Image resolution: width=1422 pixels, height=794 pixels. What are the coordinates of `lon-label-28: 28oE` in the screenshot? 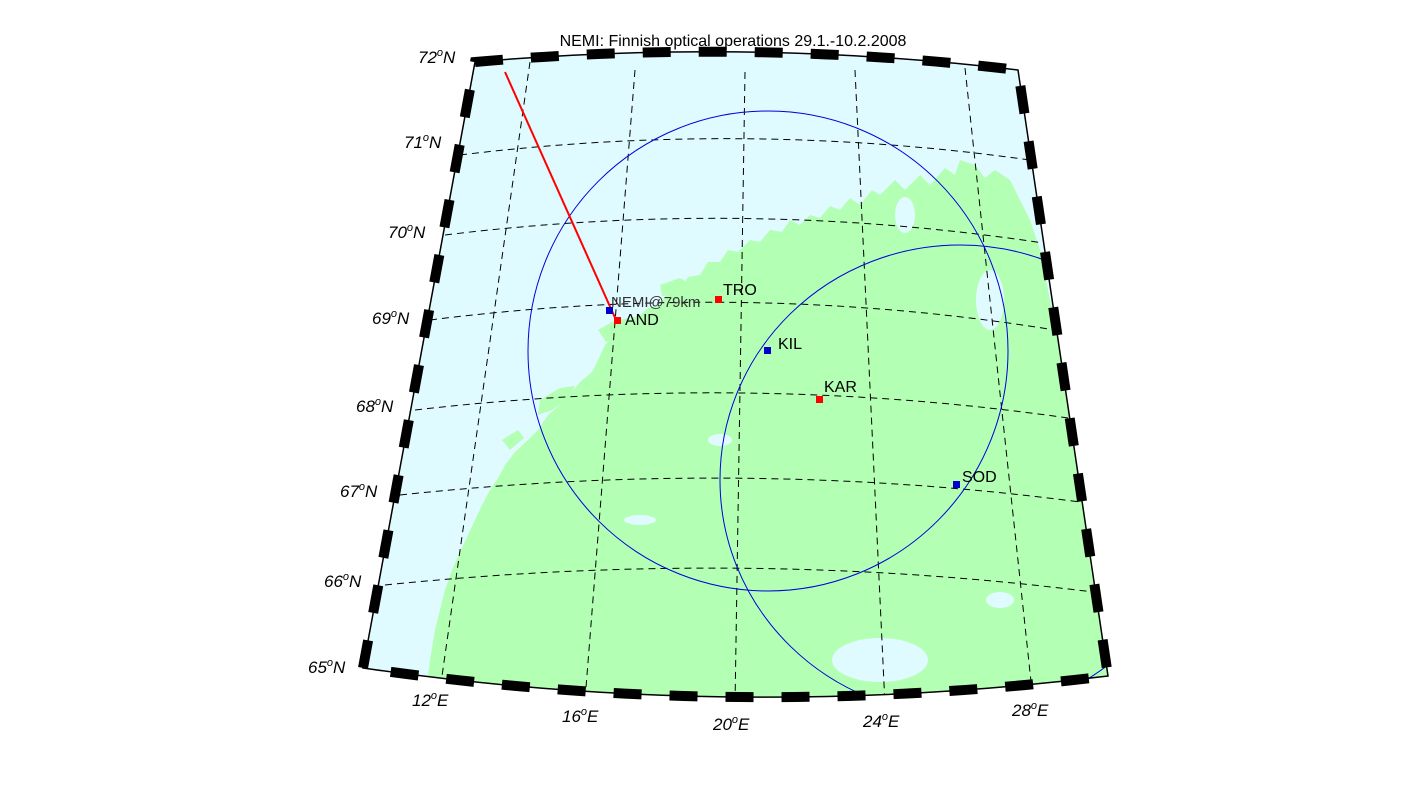 It's located at (1030, 710).